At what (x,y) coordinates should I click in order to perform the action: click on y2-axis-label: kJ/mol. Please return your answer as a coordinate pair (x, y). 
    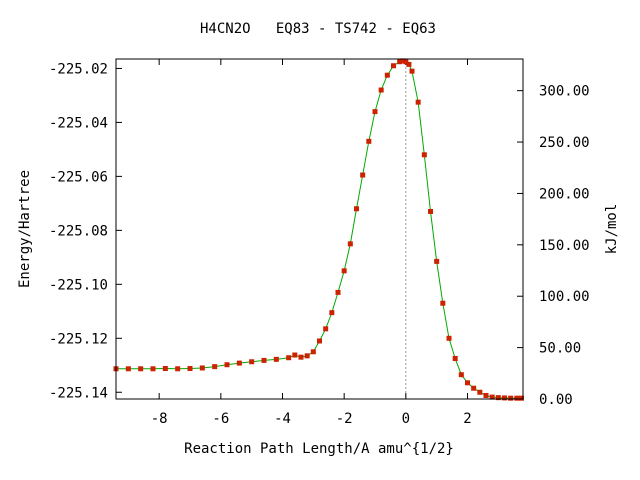
    Looking at the image, I should click on (612, 229).